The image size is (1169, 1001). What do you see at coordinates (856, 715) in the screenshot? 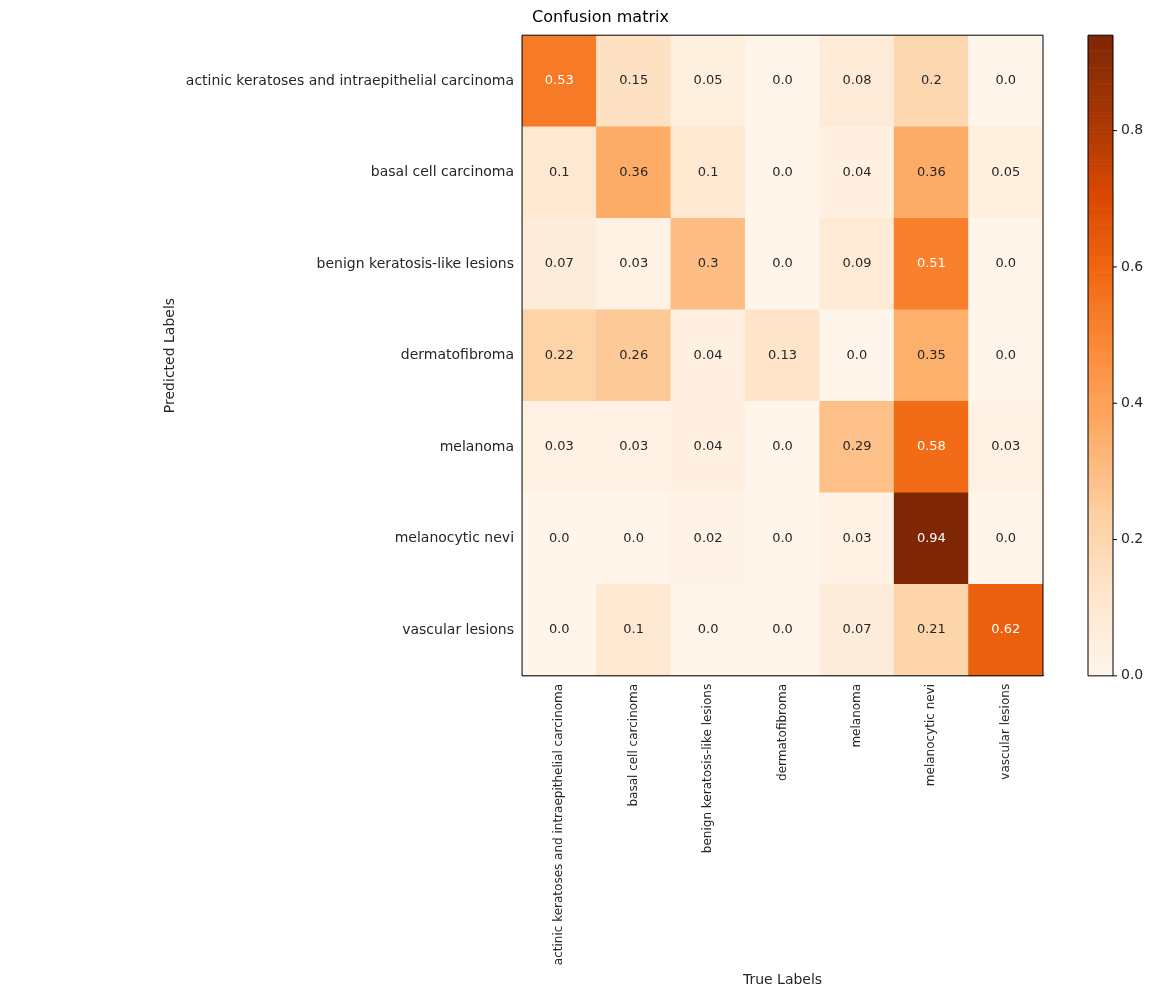
I see `x-tick-label: melanoma` at bounding box center [856, 715].